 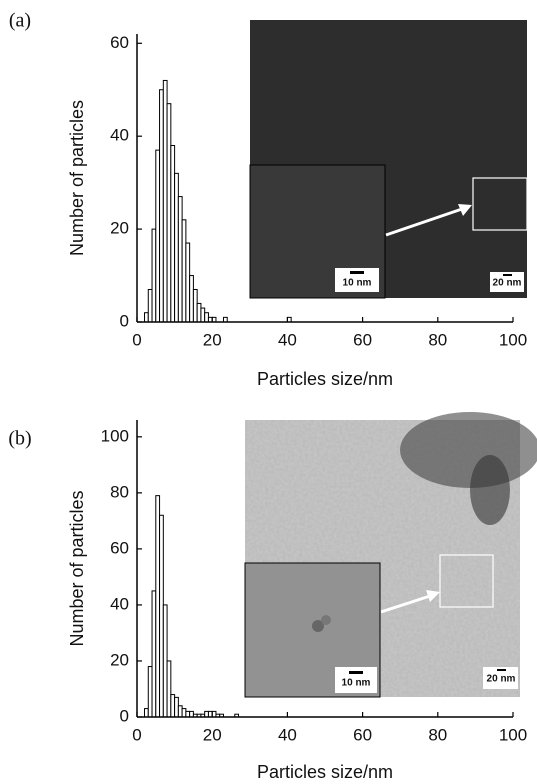 I want to click on panel-label: (b), so click(x=19, y=439).